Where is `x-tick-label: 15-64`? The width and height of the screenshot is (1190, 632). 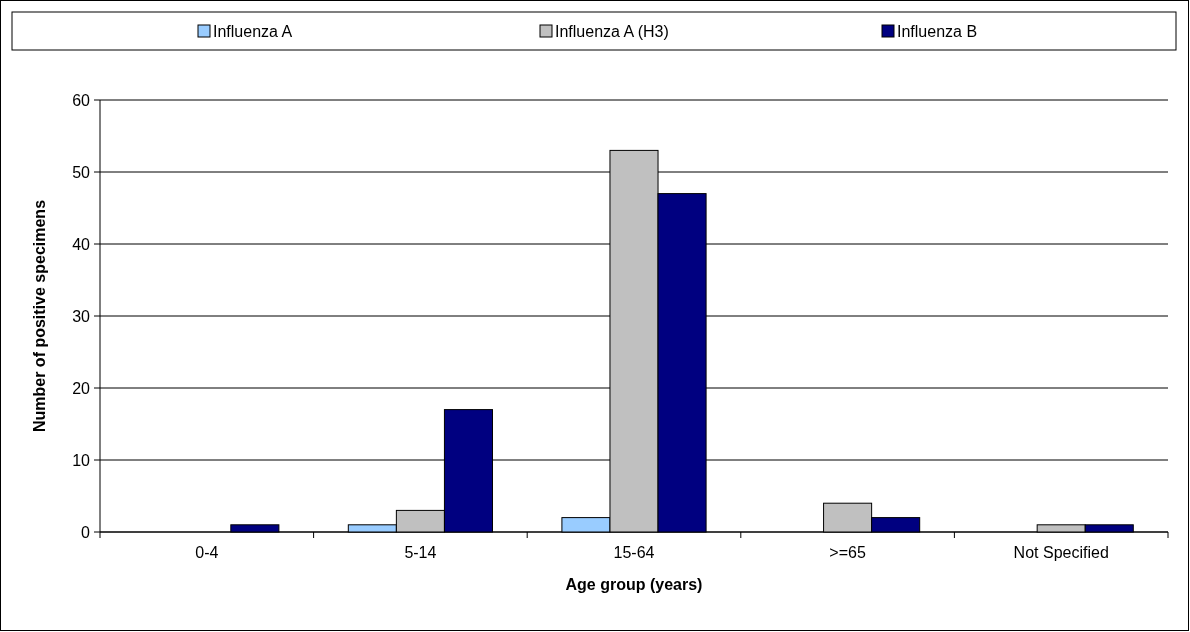
x-tick-label: 15-64 is located at coordinates (634, 552).